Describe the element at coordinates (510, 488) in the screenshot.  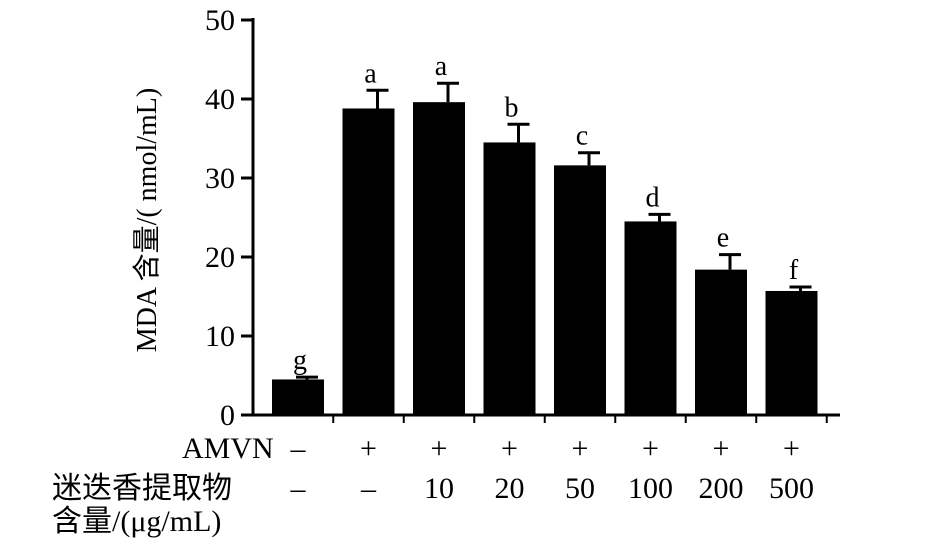
I see `extract-row-value: 20` at that location.